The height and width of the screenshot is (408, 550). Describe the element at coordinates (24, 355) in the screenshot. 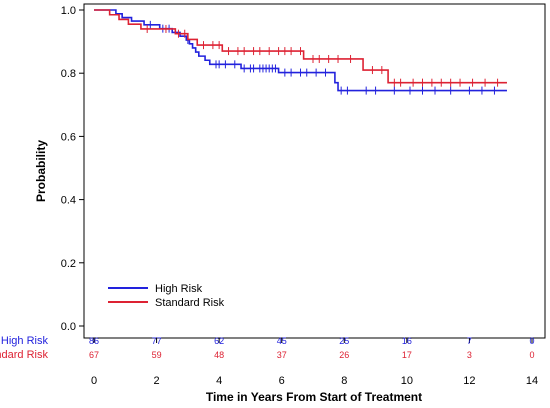

I see `risk-row-label: Standard Risk` at that location.